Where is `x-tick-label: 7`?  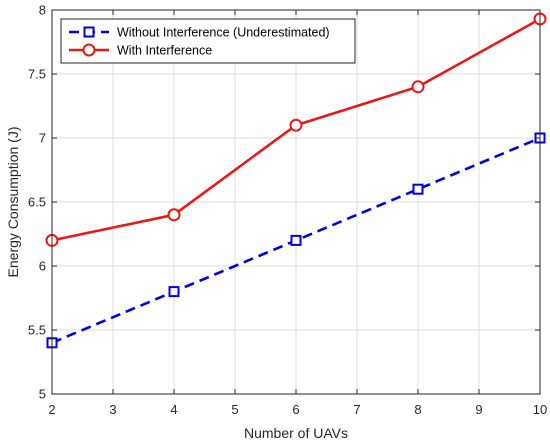
x-tick-label: 7 is located at coordinates (356, 409).